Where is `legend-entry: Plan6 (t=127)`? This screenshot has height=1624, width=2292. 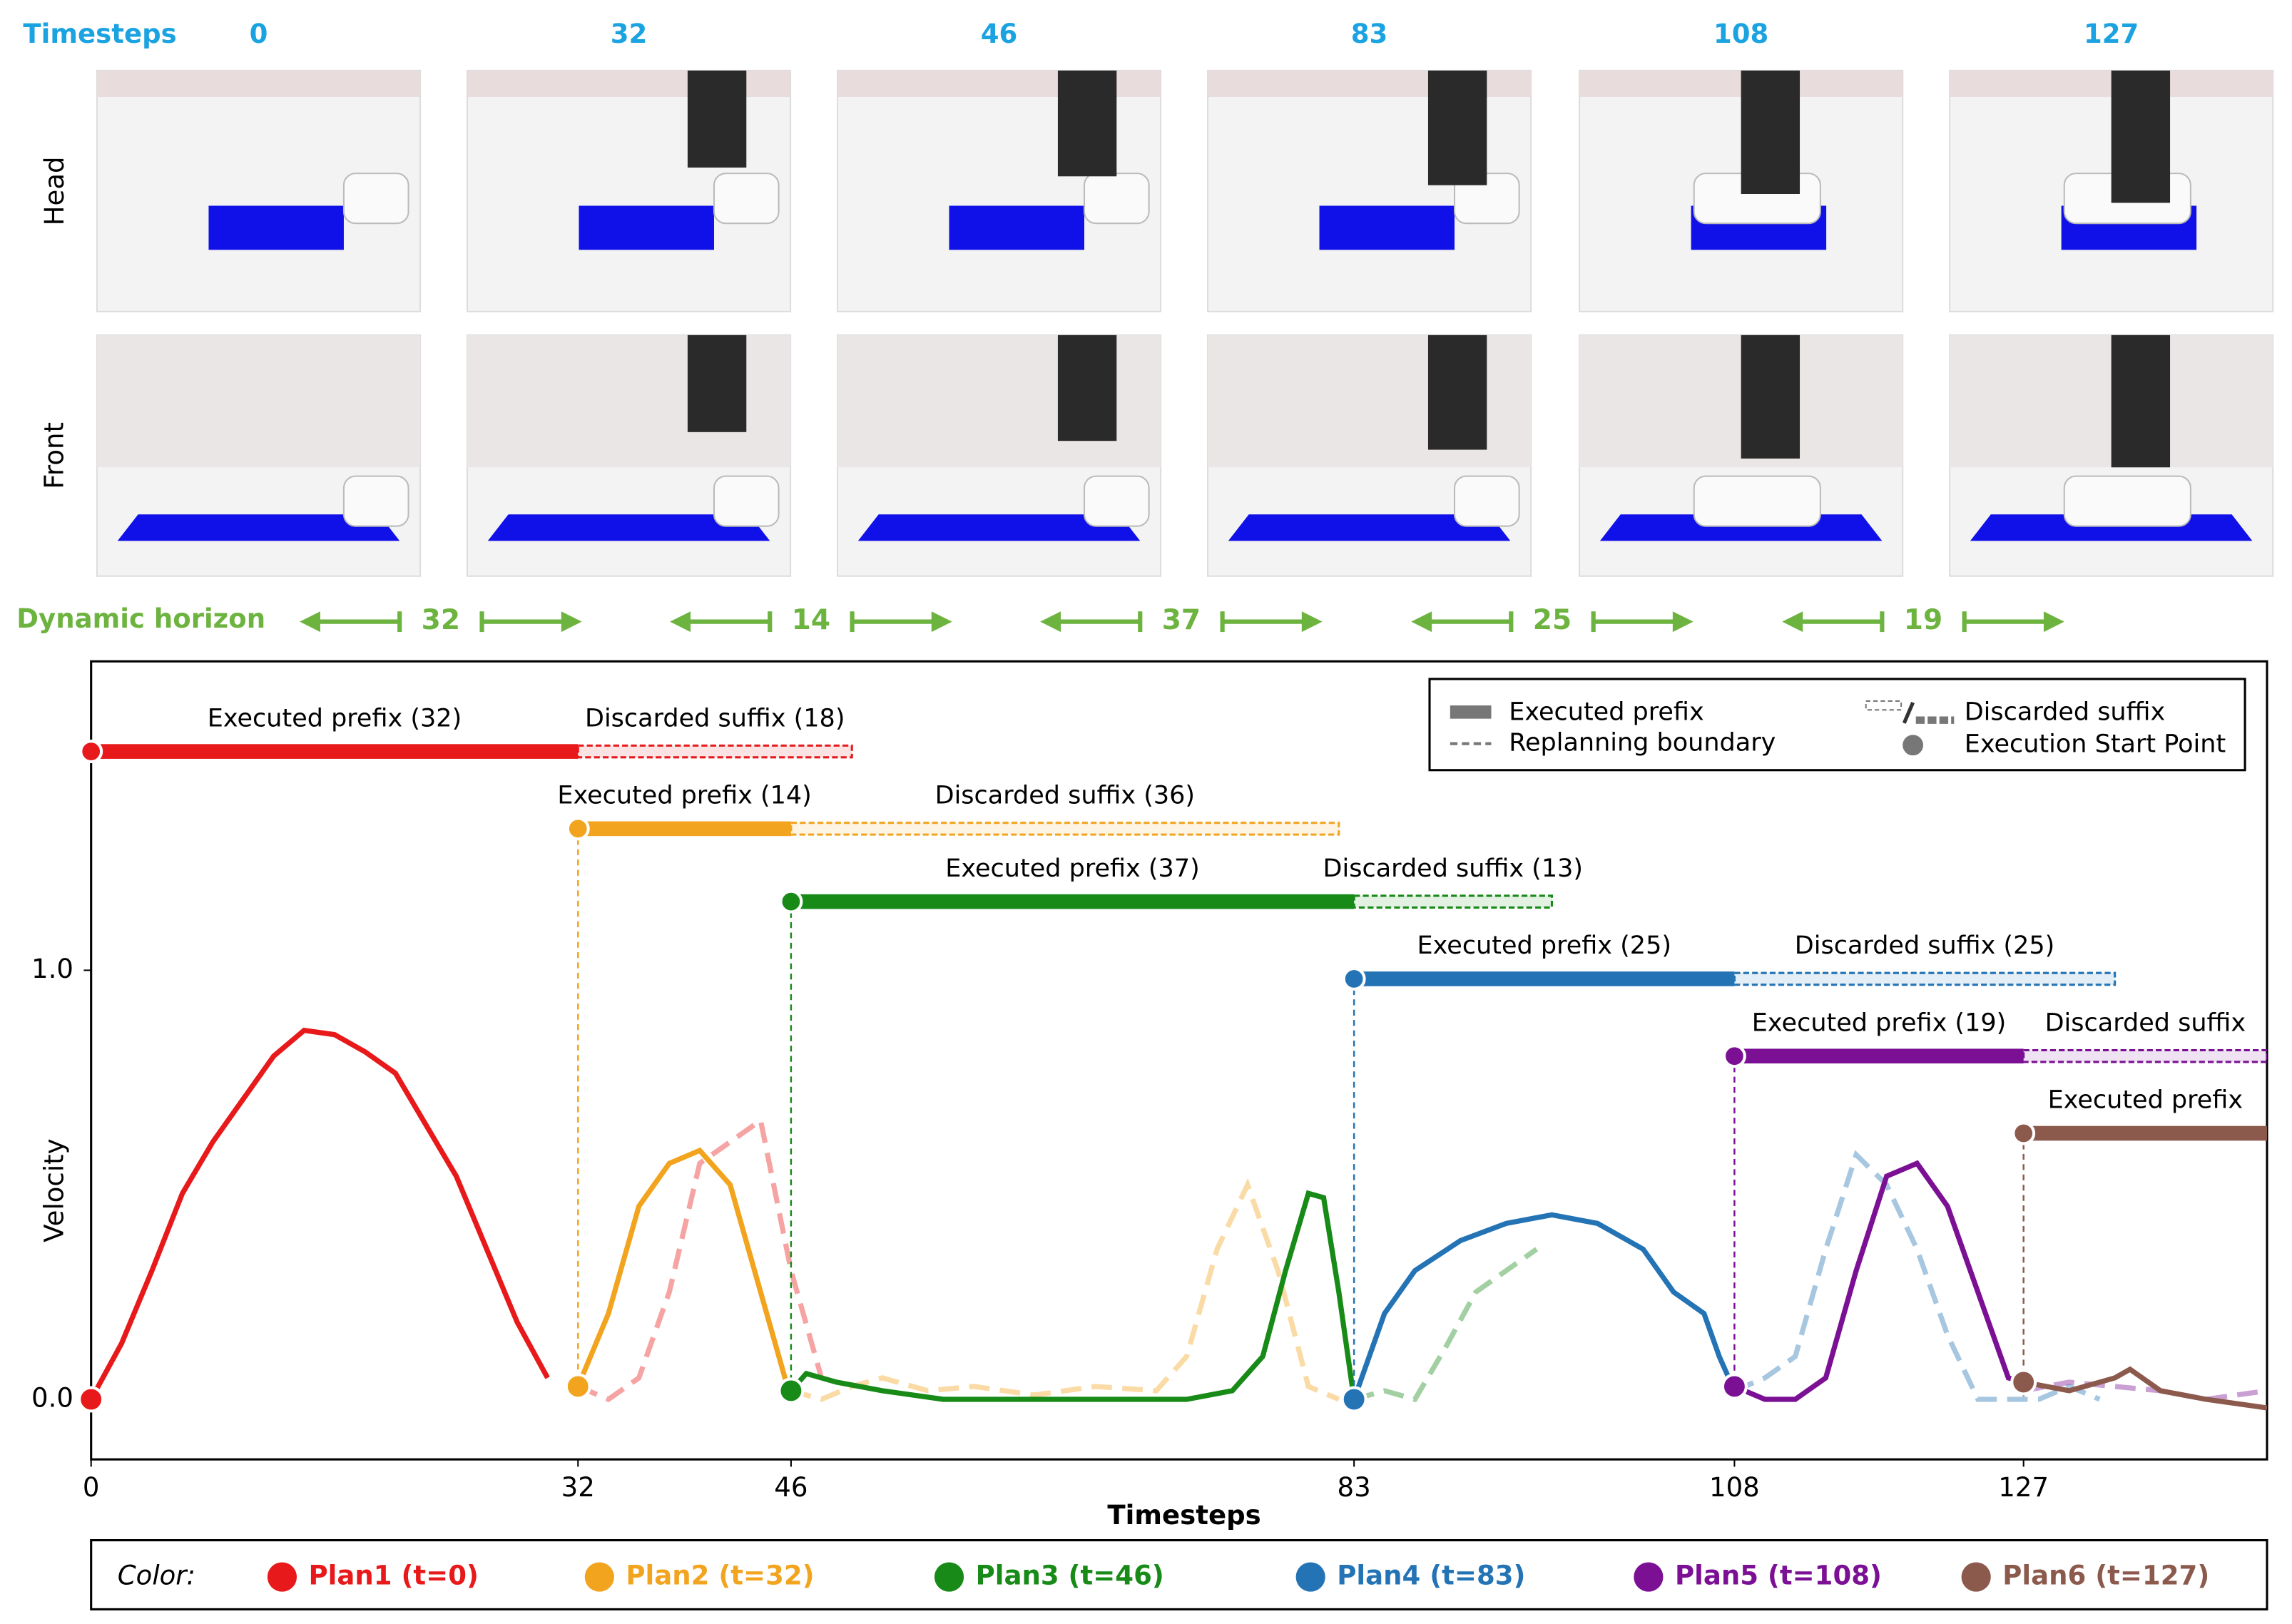
legend-entry: Plan6 (t=127) is located at coordinates (2105, 1576).